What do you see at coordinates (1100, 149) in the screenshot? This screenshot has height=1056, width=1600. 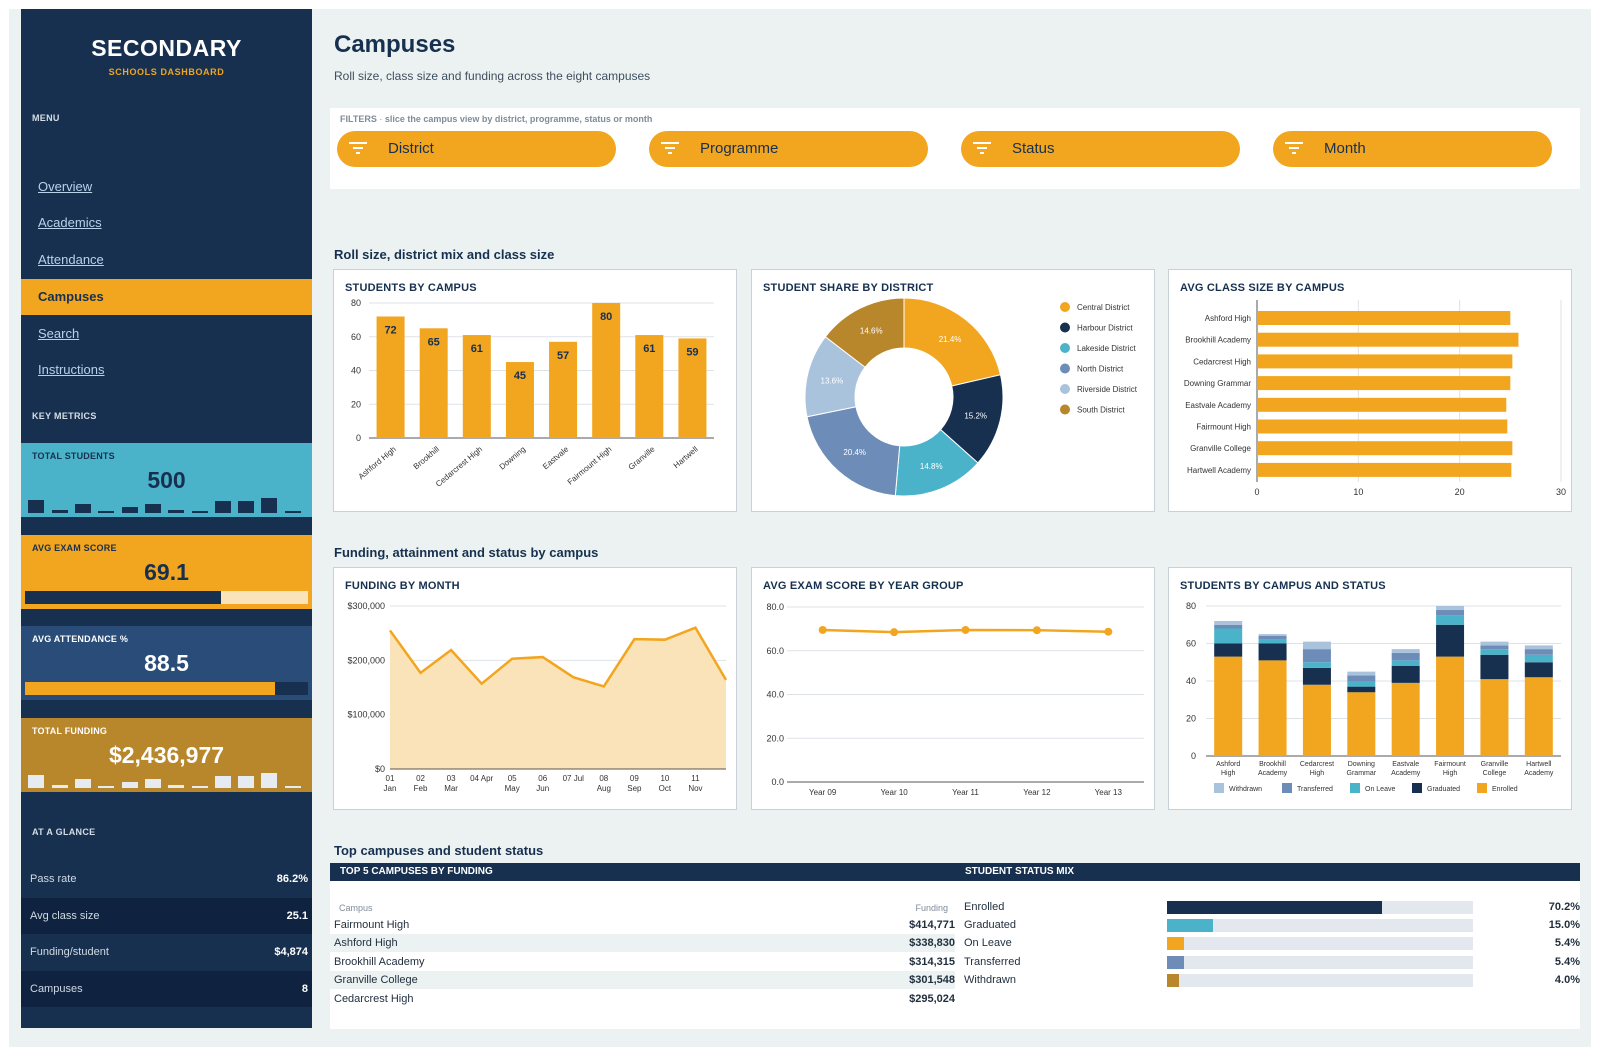 I see `filter-status: Status` at bounding box center [1100, 149].